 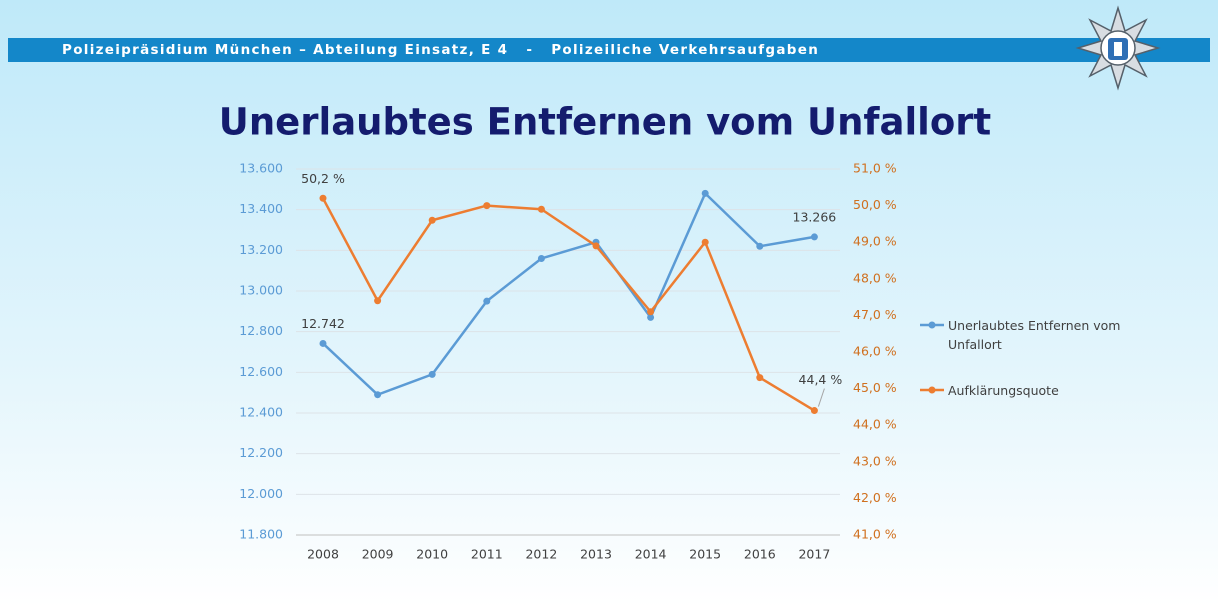 What do you see at coordinates (605, 122) in the screenshot?
I see `chart-title: Unerlaubtes Entfernen vom Unfallort` at bounding box center [605, 122].